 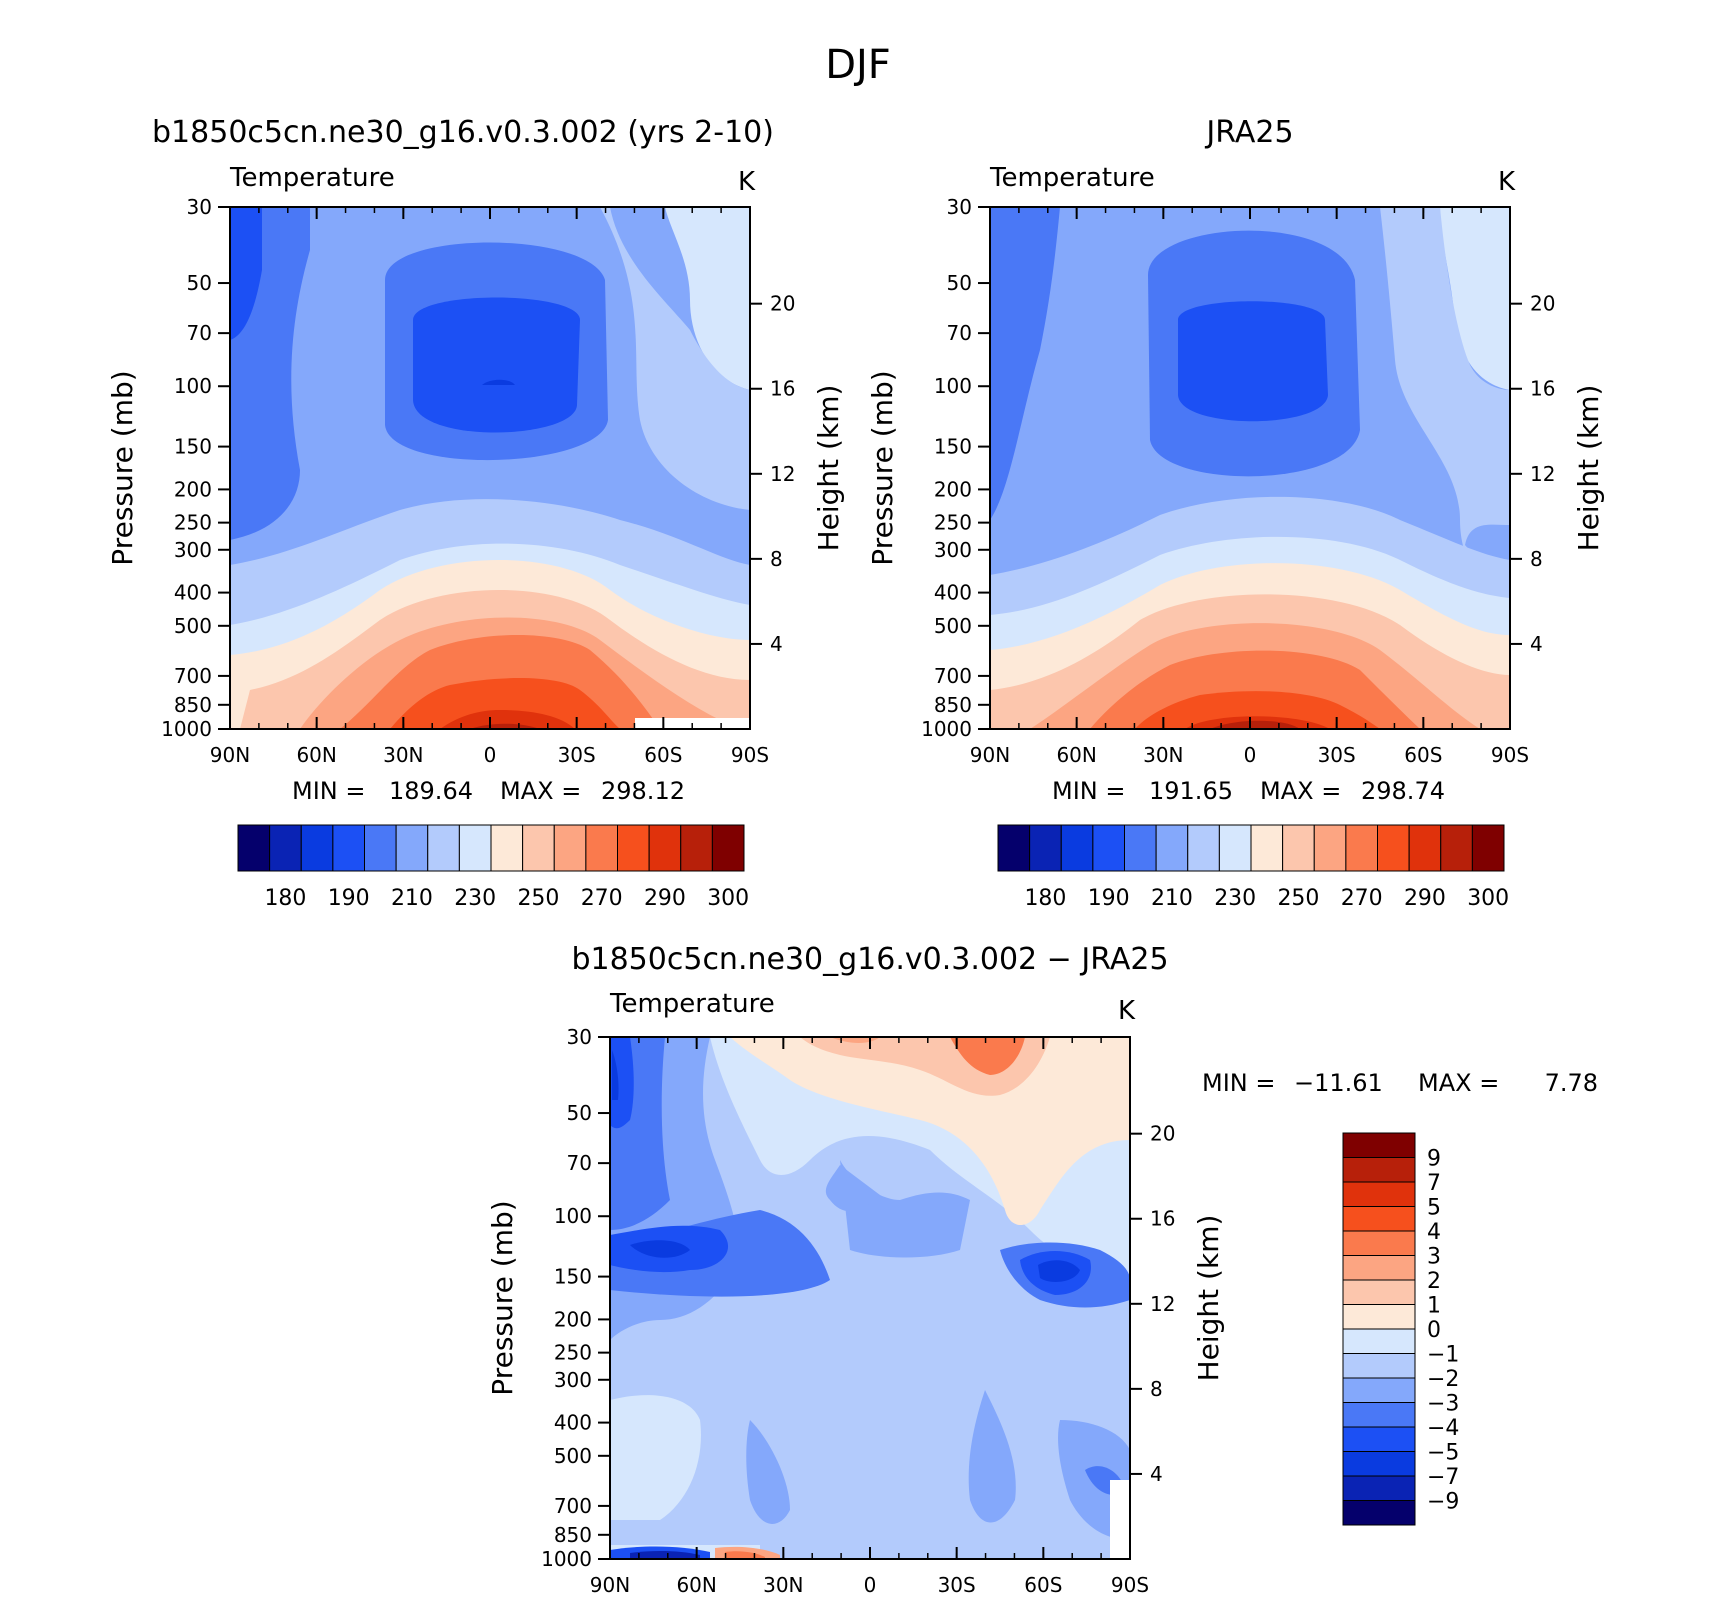 I want to click on colorbar-label: −7, so click(x=1443, y=1477).